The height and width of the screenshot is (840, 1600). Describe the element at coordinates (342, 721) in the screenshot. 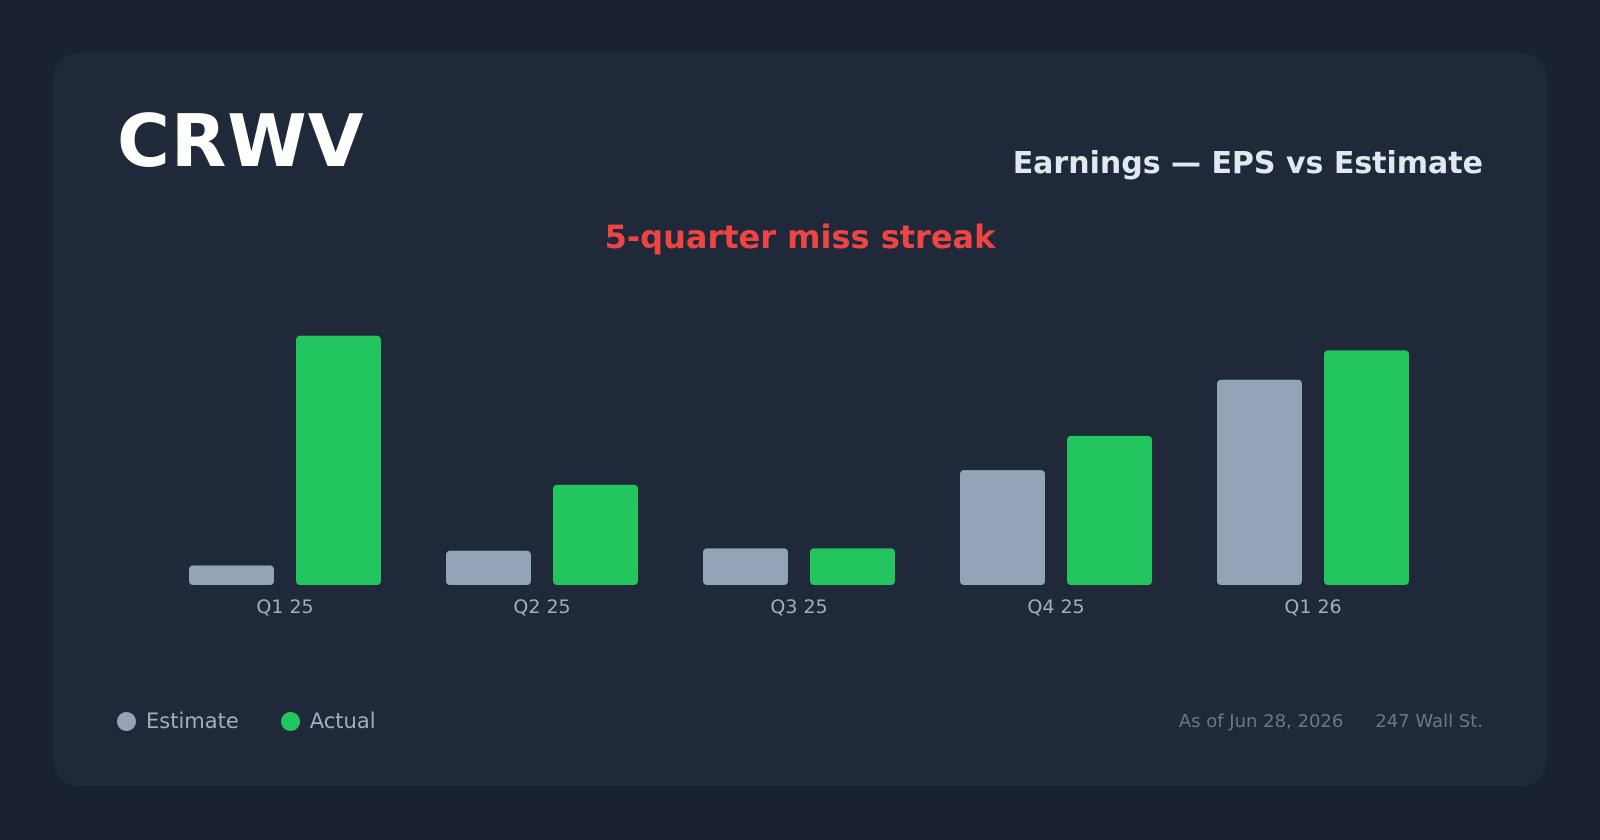

I see `legend-label-actual: Actual` at that location.